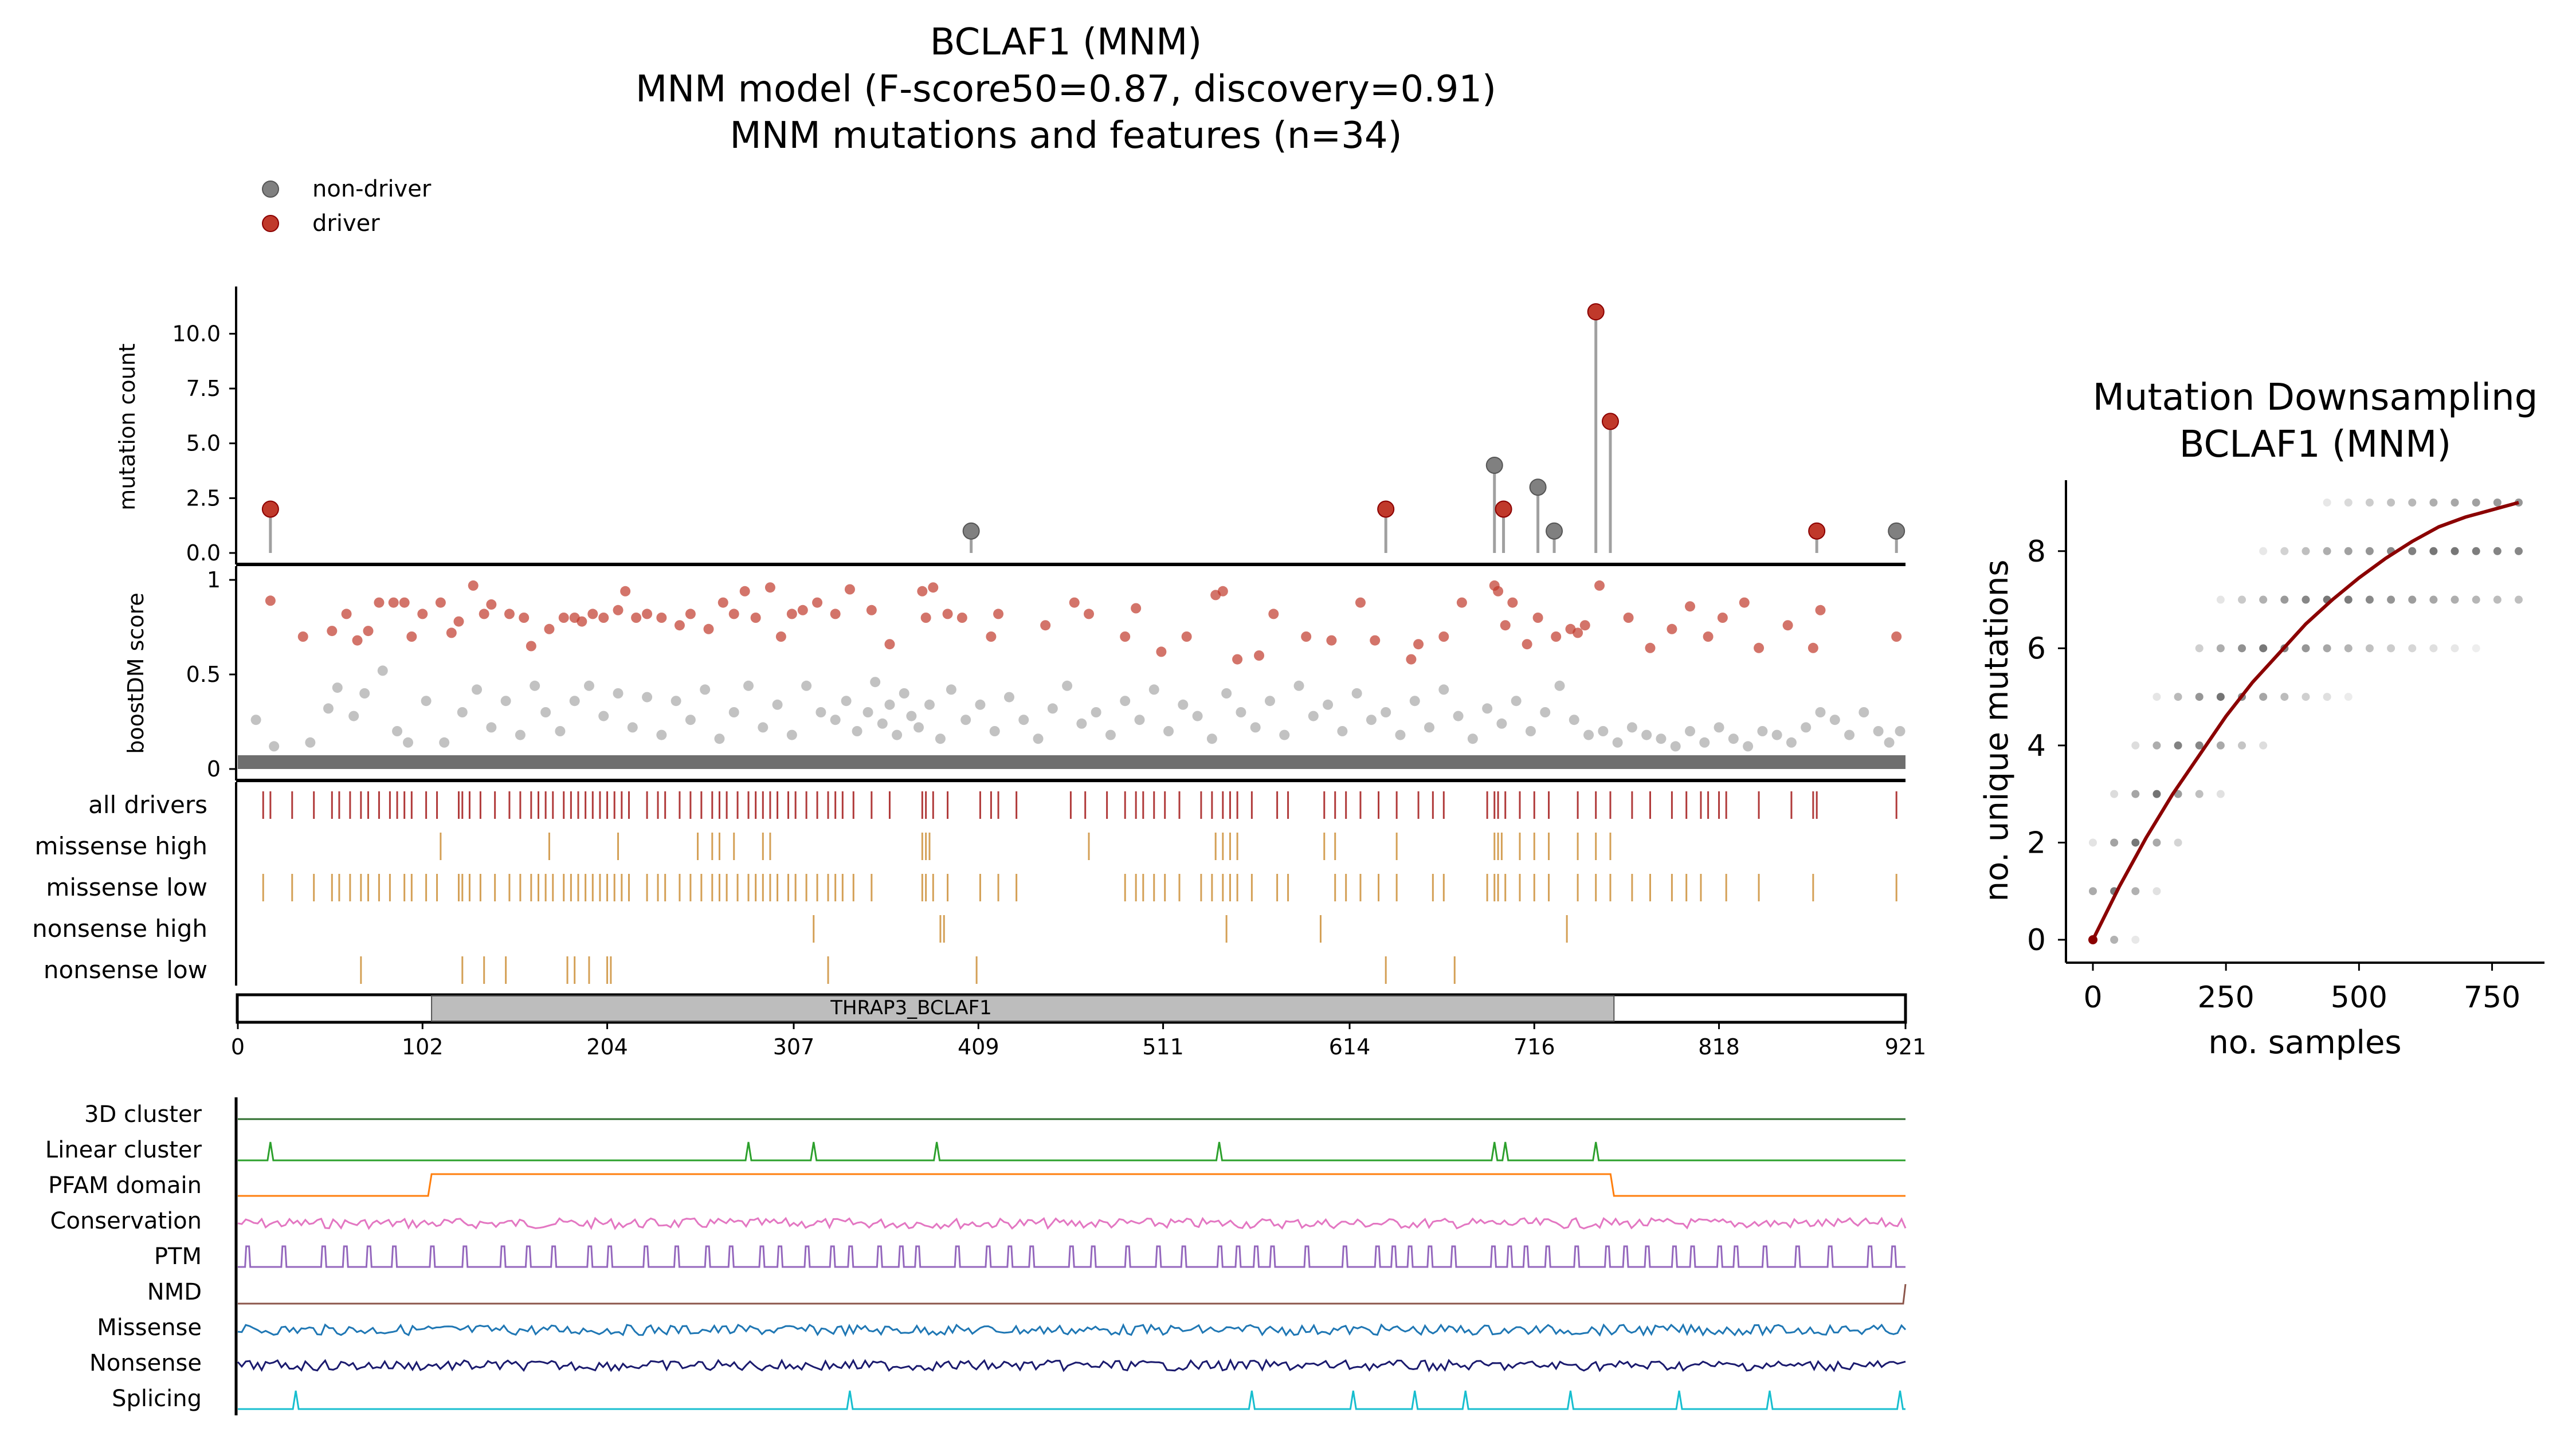 This screenshot has height=1440, width=2576. What do you see at coordinates (911, 1007) in the screenshot?
I see `domain-label: THRAP3_BCLAF1` at bounding box center [911, 1007].